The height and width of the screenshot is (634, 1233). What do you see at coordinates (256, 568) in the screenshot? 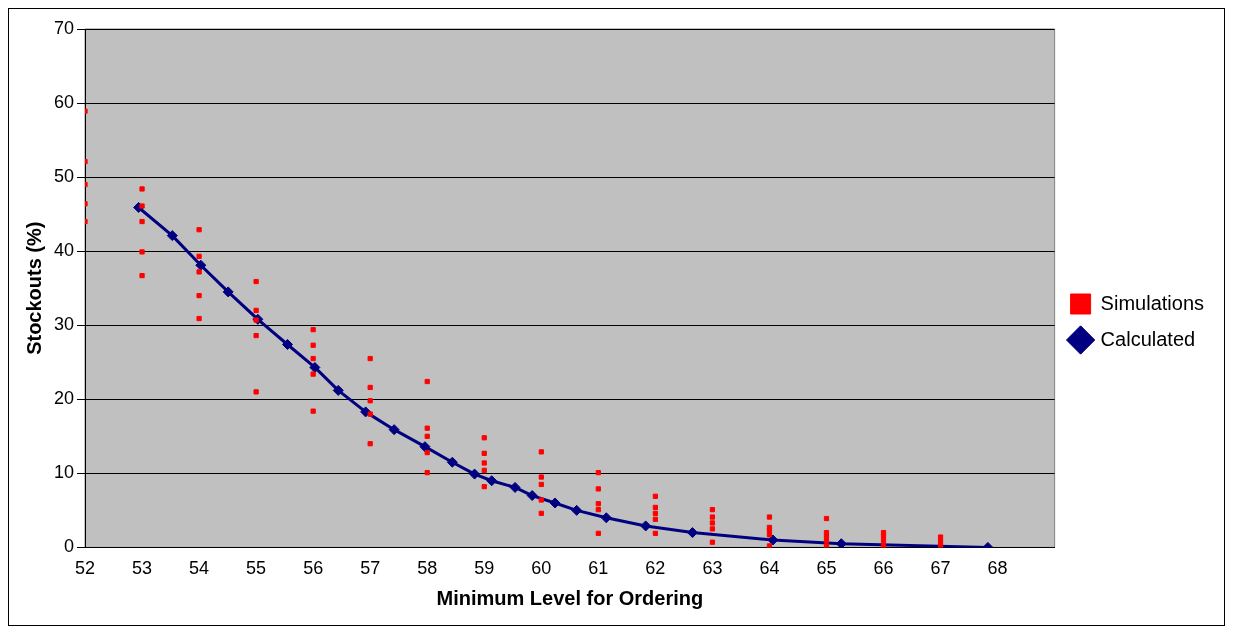
I see `x-tick-label: 55` at bounding box center [256, 568].